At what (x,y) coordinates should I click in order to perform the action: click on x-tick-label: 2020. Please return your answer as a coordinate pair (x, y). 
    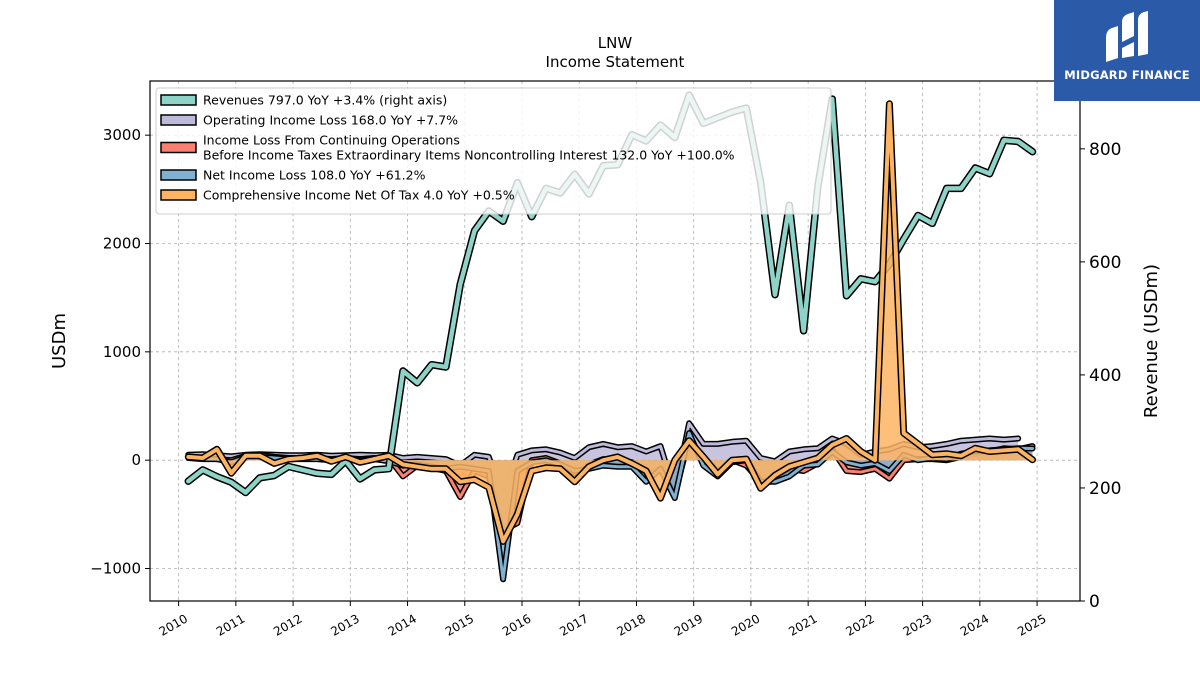
    Looking at the image, I should click on (745, 624).